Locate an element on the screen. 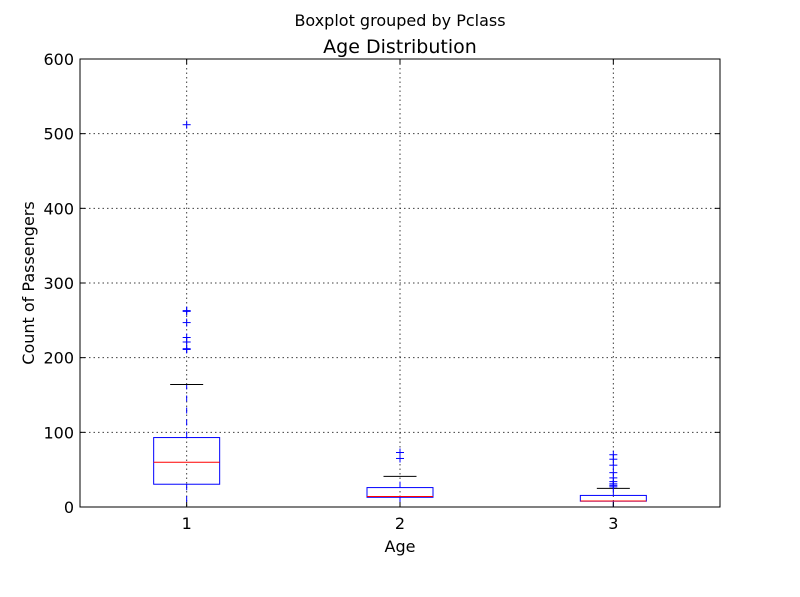 Image resolution: width=800 pixels, height=597 pixels. x-tick-label: 2 is located at coordinates (400, 523).